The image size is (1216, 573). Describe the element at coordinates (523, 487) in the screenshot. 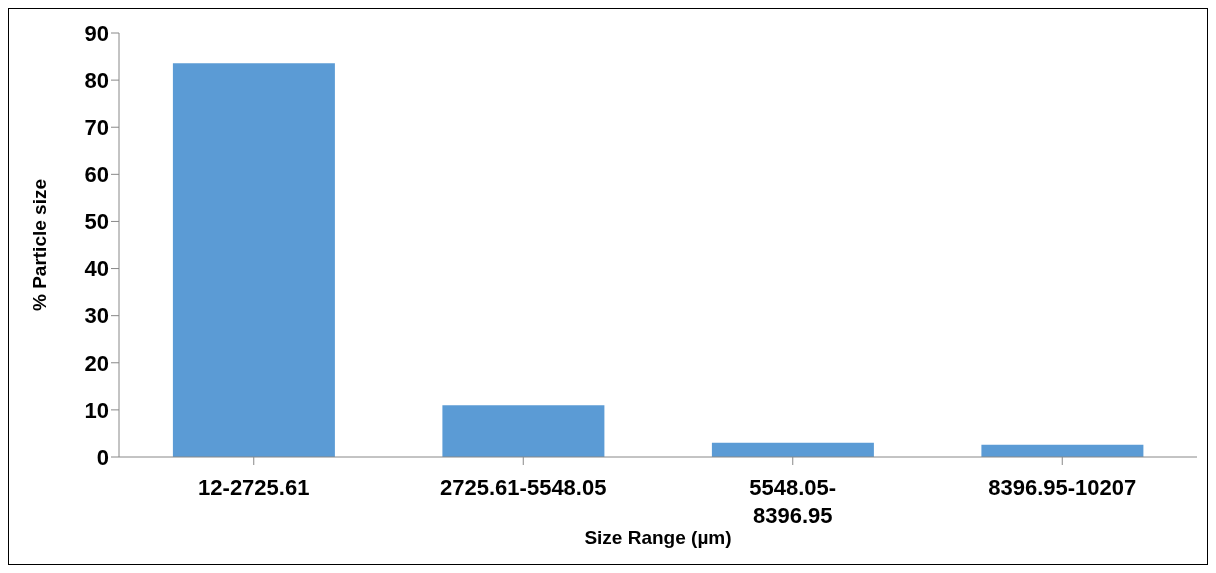

I see `x-tick-label: 2725.61-5548.05` at that location.